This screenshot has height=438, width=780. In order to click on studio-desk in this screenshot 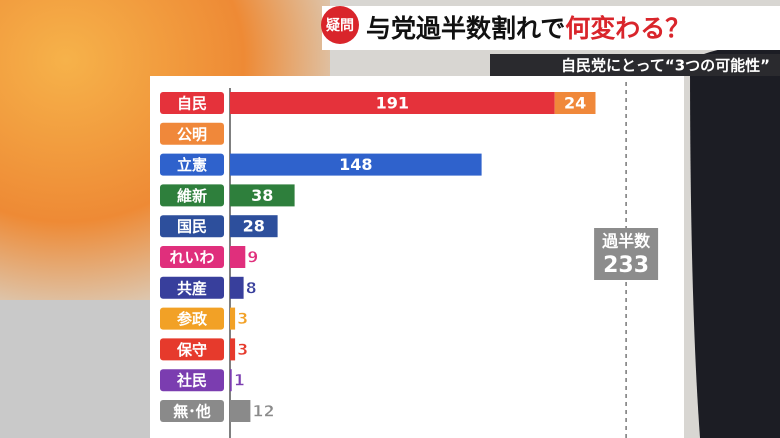, I will do `click(85, 369)`.